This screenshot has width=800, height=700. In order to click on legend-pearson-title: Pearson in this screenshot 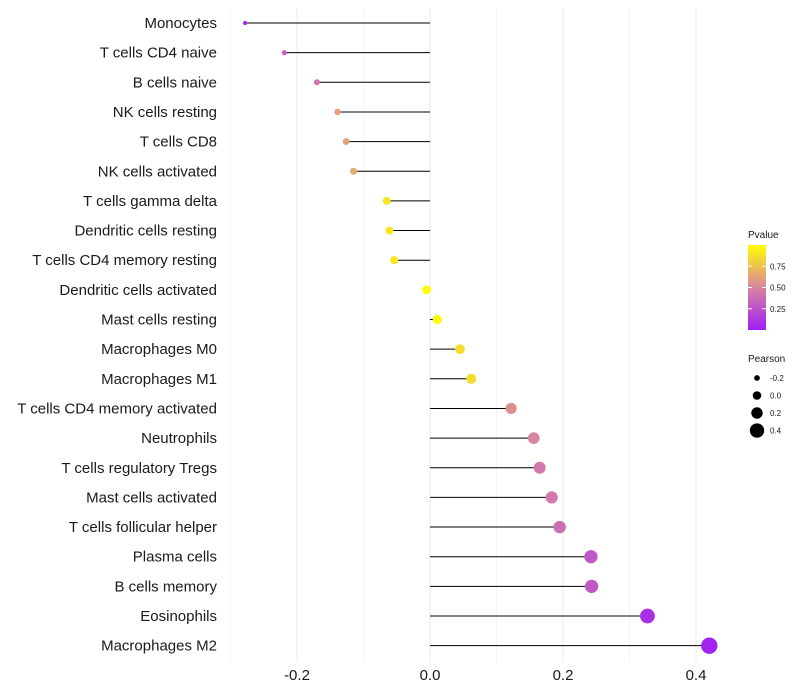, I will do `click(766, 359)`.